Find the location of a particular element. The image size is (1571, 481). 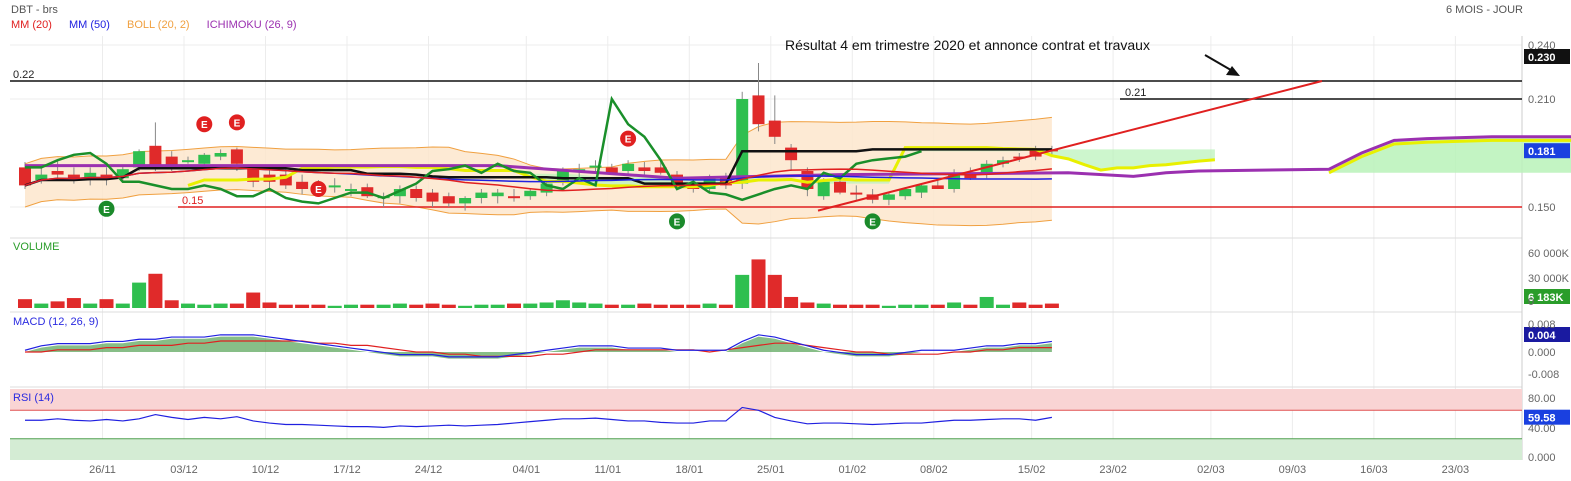

macd-tick: -0.008 is located at coordinates (1543, 375).